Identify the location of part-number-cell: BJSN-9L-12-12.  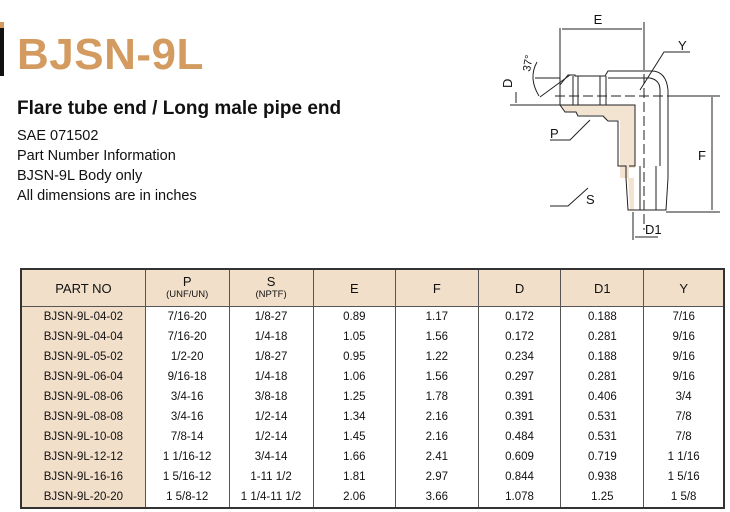
(83, 457).